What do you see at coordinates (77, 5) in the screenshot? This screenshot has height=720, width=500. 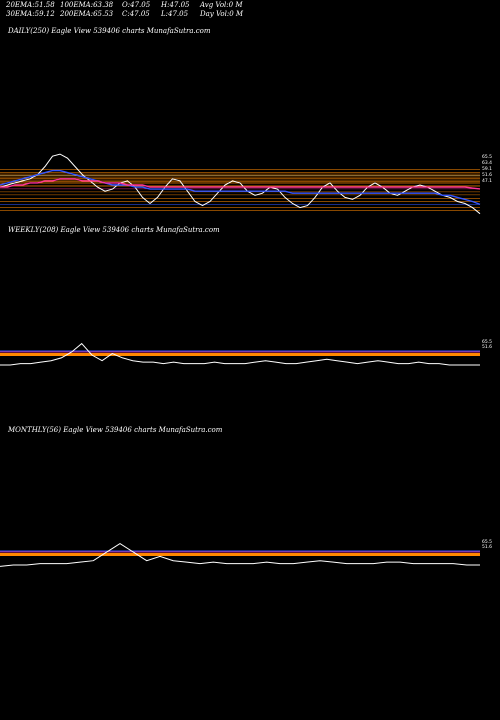 I see `ema100-label: 100EMA:` at bounding box center [77, 5].